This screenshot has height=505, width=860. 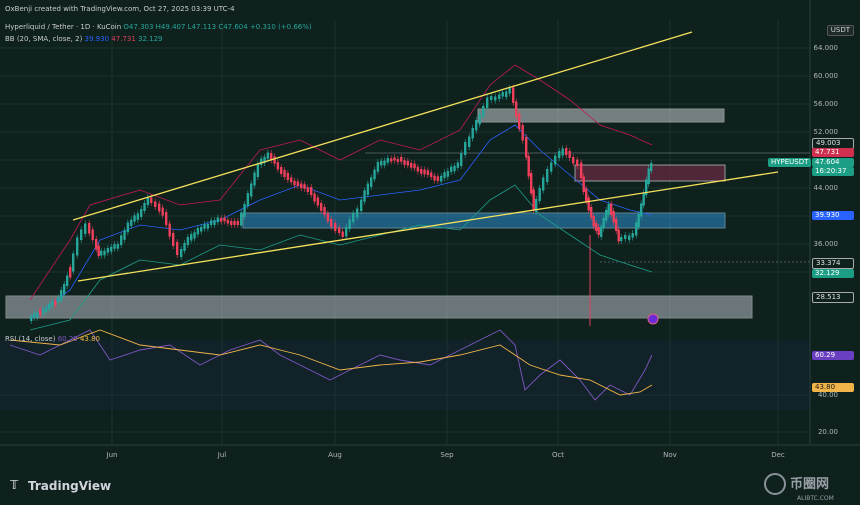 What do you see at coordinates (827, 432) in the screenshot?
I see `rsi-axis-label: 20.00` at bounding box center [827, 432].